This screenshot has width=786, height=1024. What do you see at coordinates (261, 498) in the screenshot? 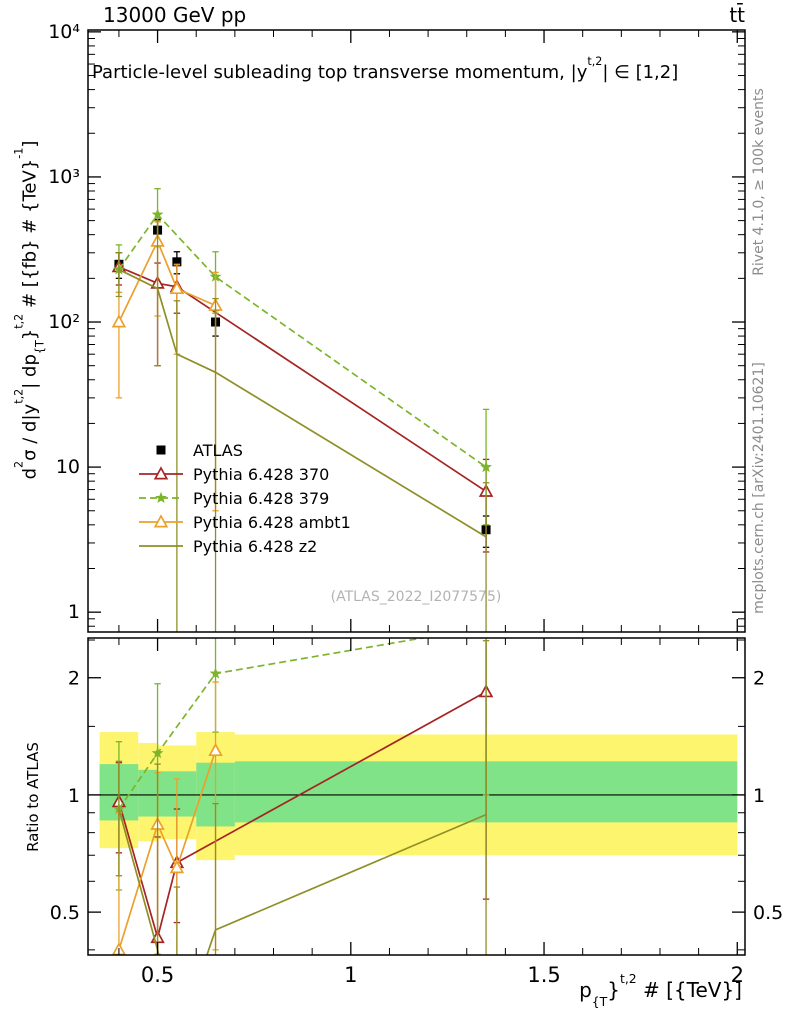
I see `legend-label: Pythia 6.428 379` at bounding box center [261, 498].